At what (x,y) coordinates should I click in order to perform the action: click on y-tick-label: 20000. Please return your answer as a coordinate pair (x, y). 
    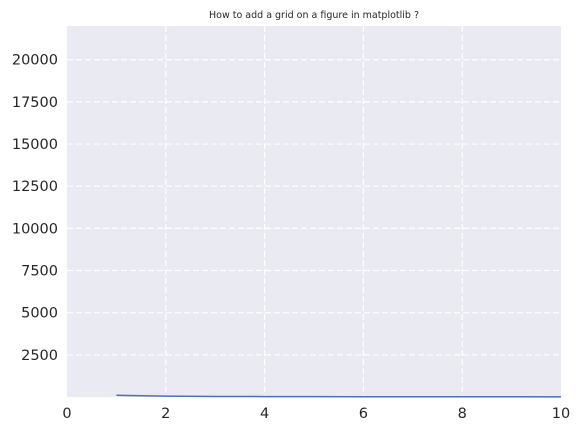
    Looking at the image, I should click on (35, 61).